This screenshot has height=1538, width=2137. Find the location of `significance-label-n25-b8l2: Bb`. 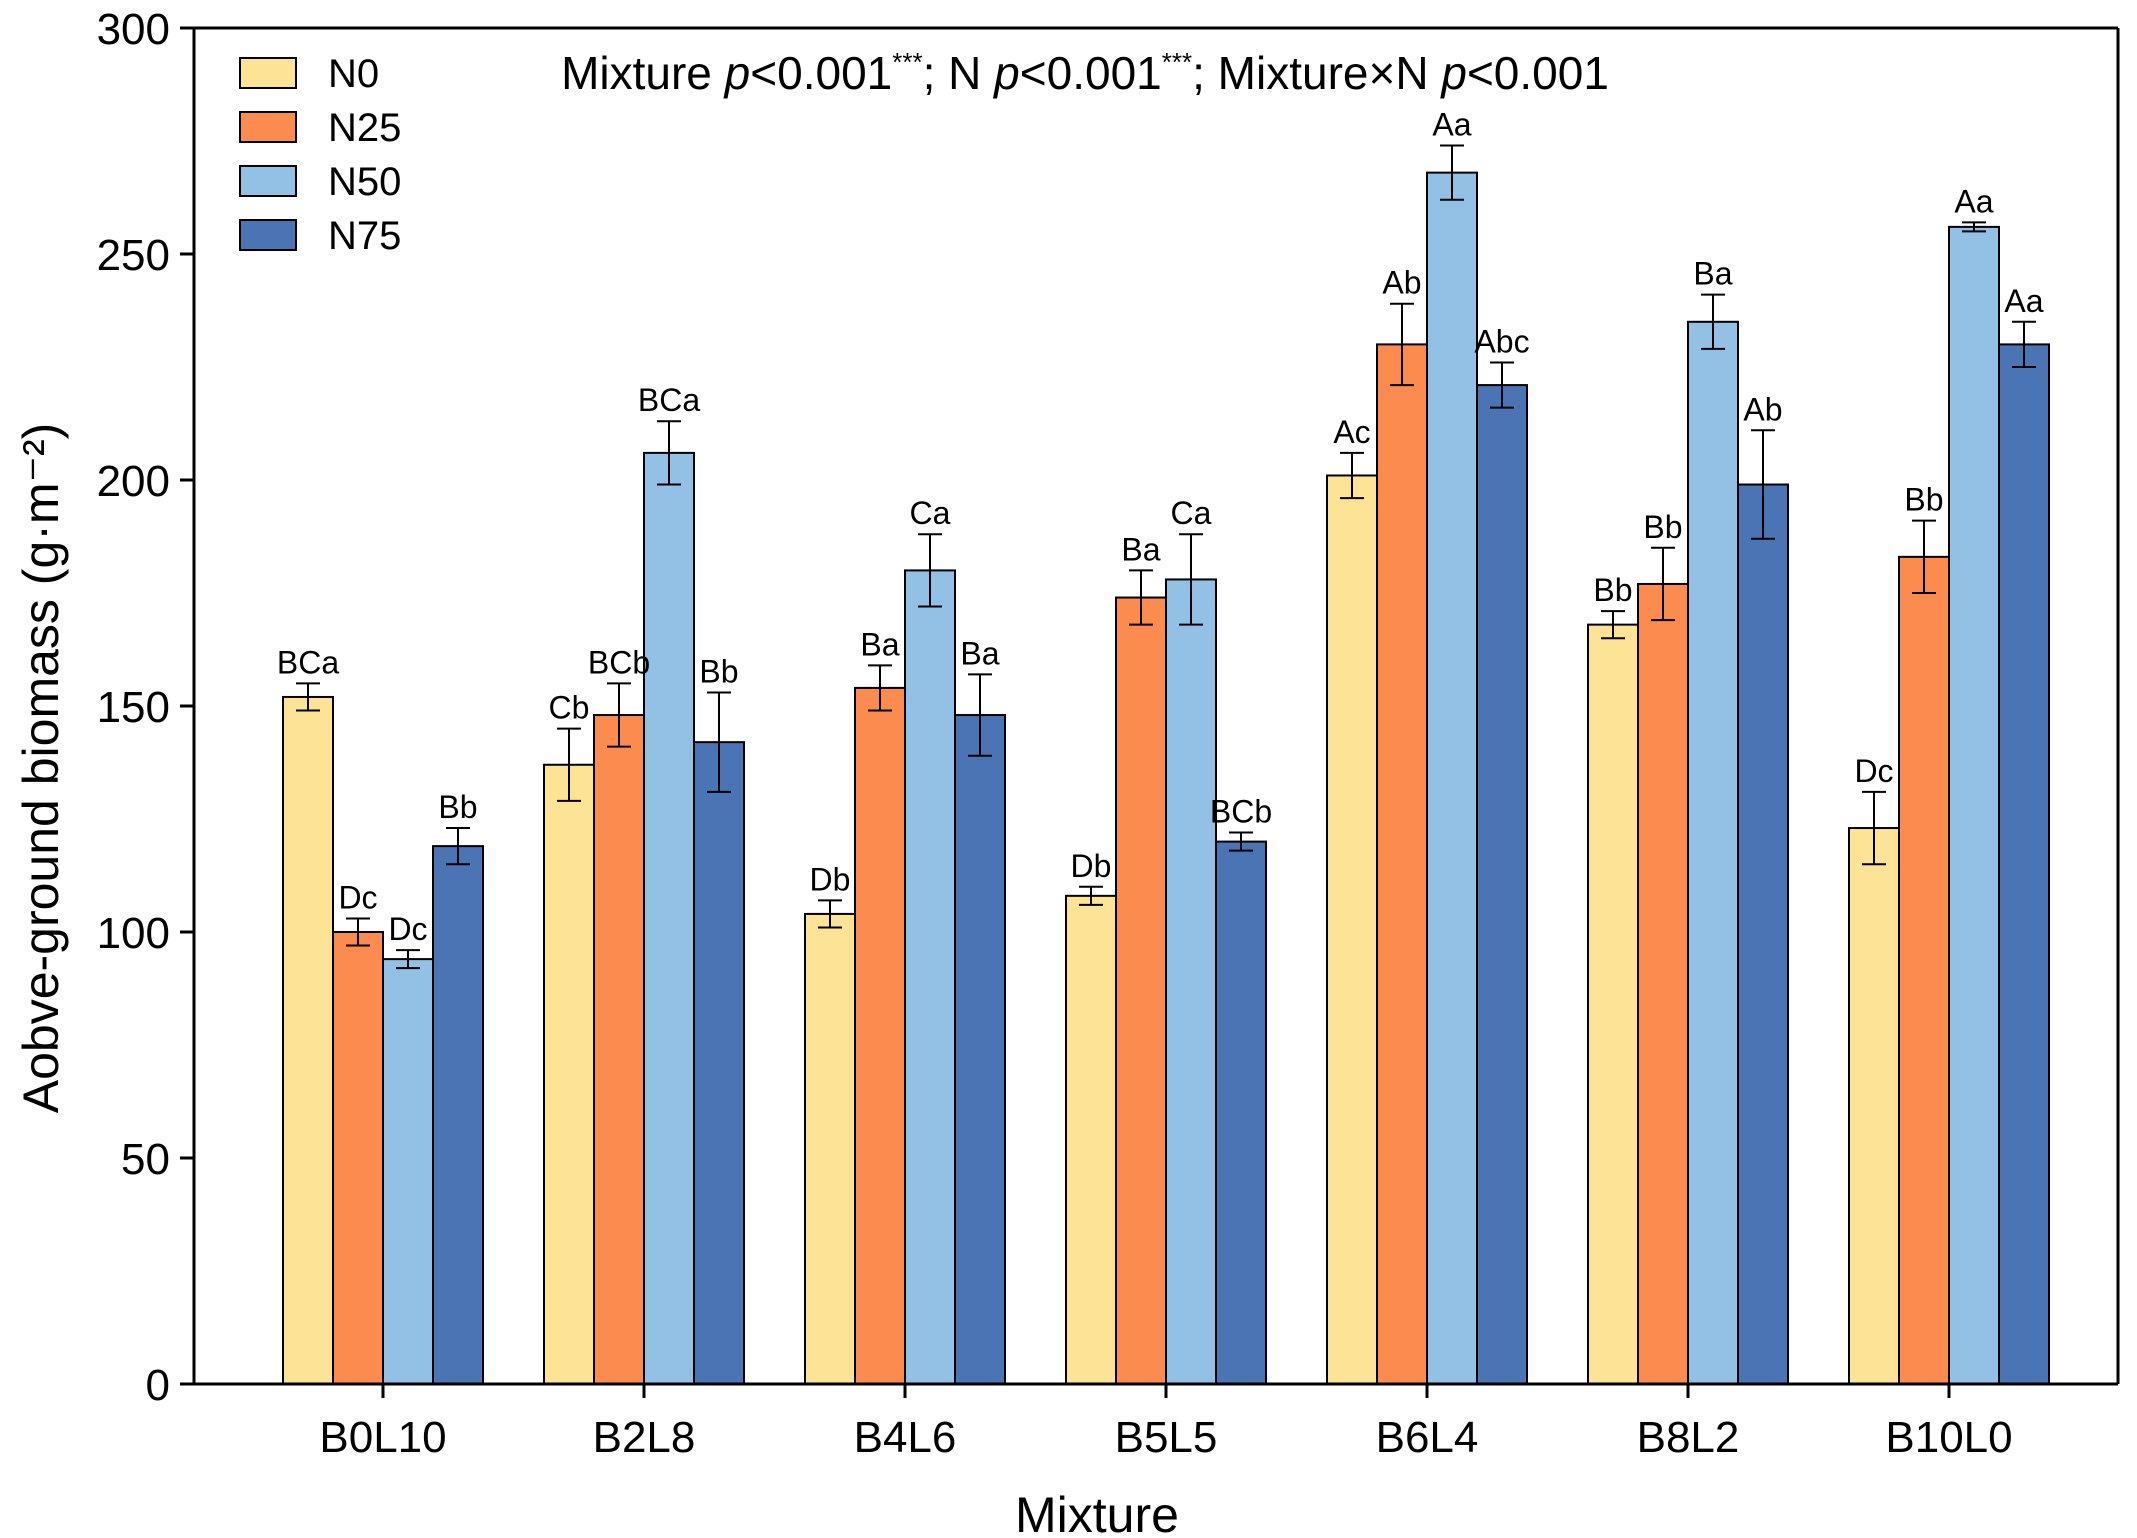

significance-label-n25-b8l2: Bb is located at coordinates (1662, 527).